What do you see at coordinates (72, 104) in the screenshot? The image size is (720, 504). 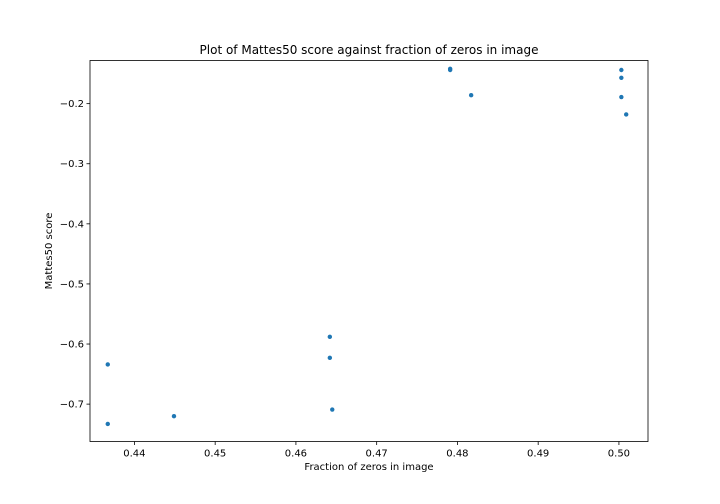 I see `y-tick-label: −0.2` at bounding box center [72, 104].